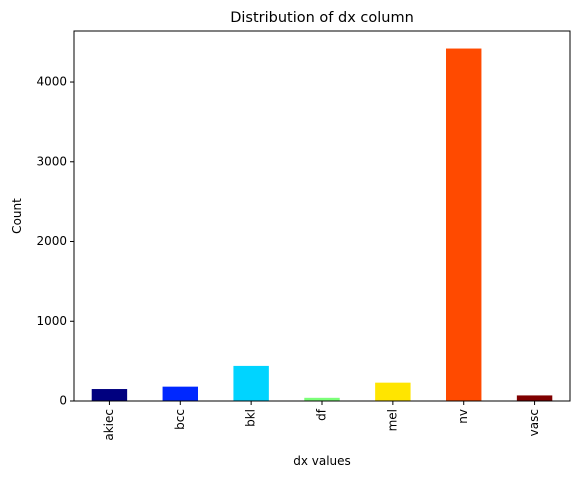 Image resolution: width=580 pixels, height=477 pixels. I want to click on y-tick-label-1000: 1000, so click(51, 321).